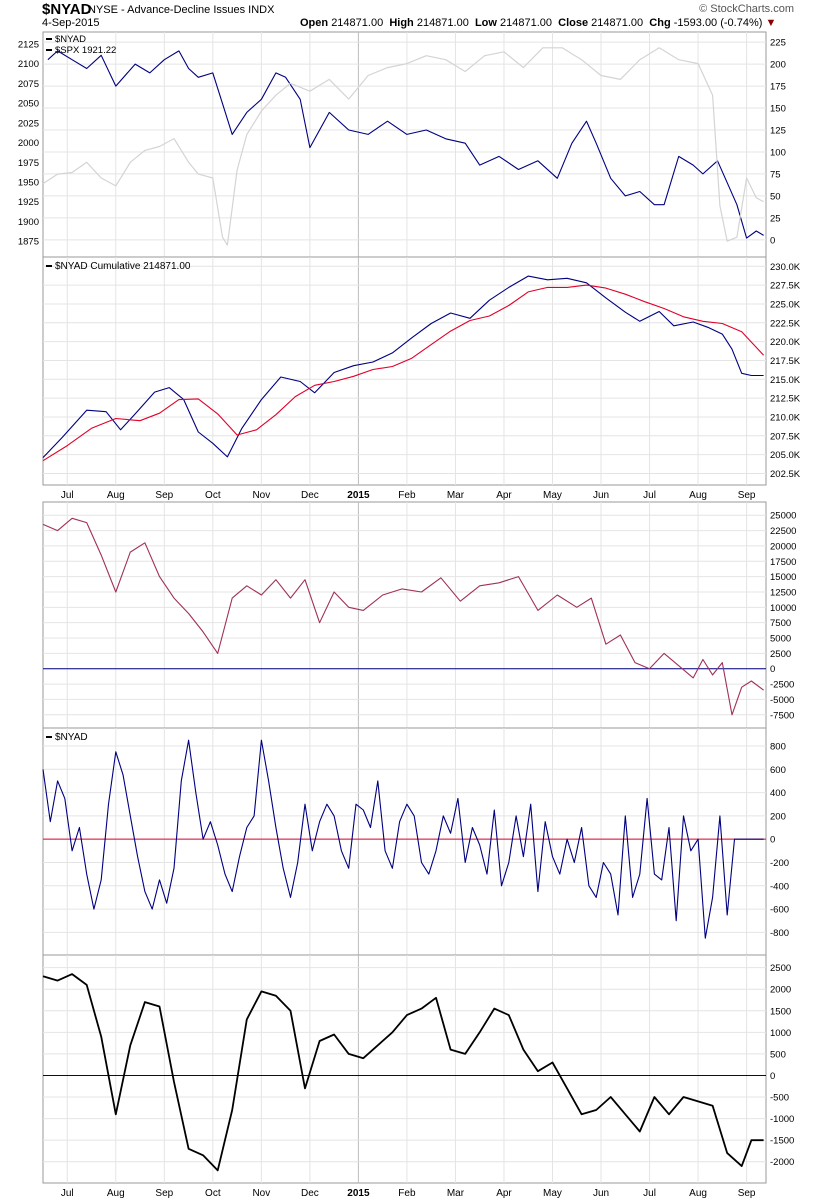  What do you see at coordinates (718, 23) in the screenshot?
I see `chg-value: -1593.00 (-0.74%)` at bounding box center [718, 23].